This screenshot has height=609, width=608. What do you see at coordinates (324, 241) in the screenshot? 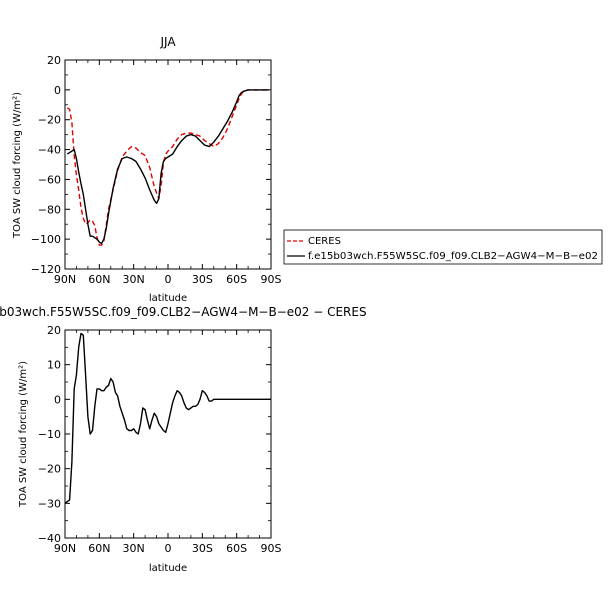
I see `legend-ceres-label: CERES` at bounding box center [324, 241].